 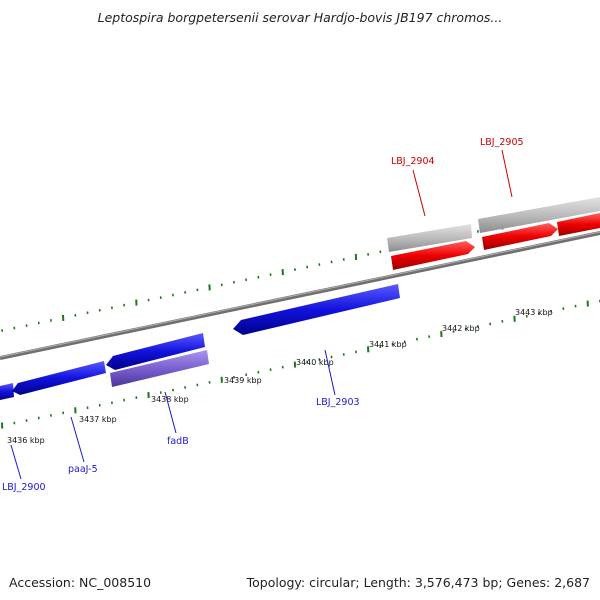 I want to click on tick-label-3440: 3440 kbp, so click(x=315, y=362).